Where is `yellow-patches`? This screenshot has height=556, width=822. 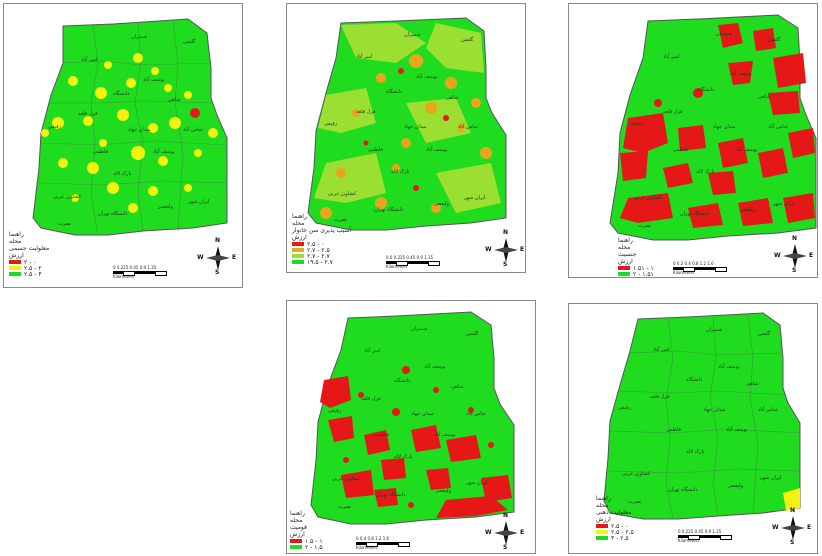
yellow-patches is located at coordinates (129, 133).